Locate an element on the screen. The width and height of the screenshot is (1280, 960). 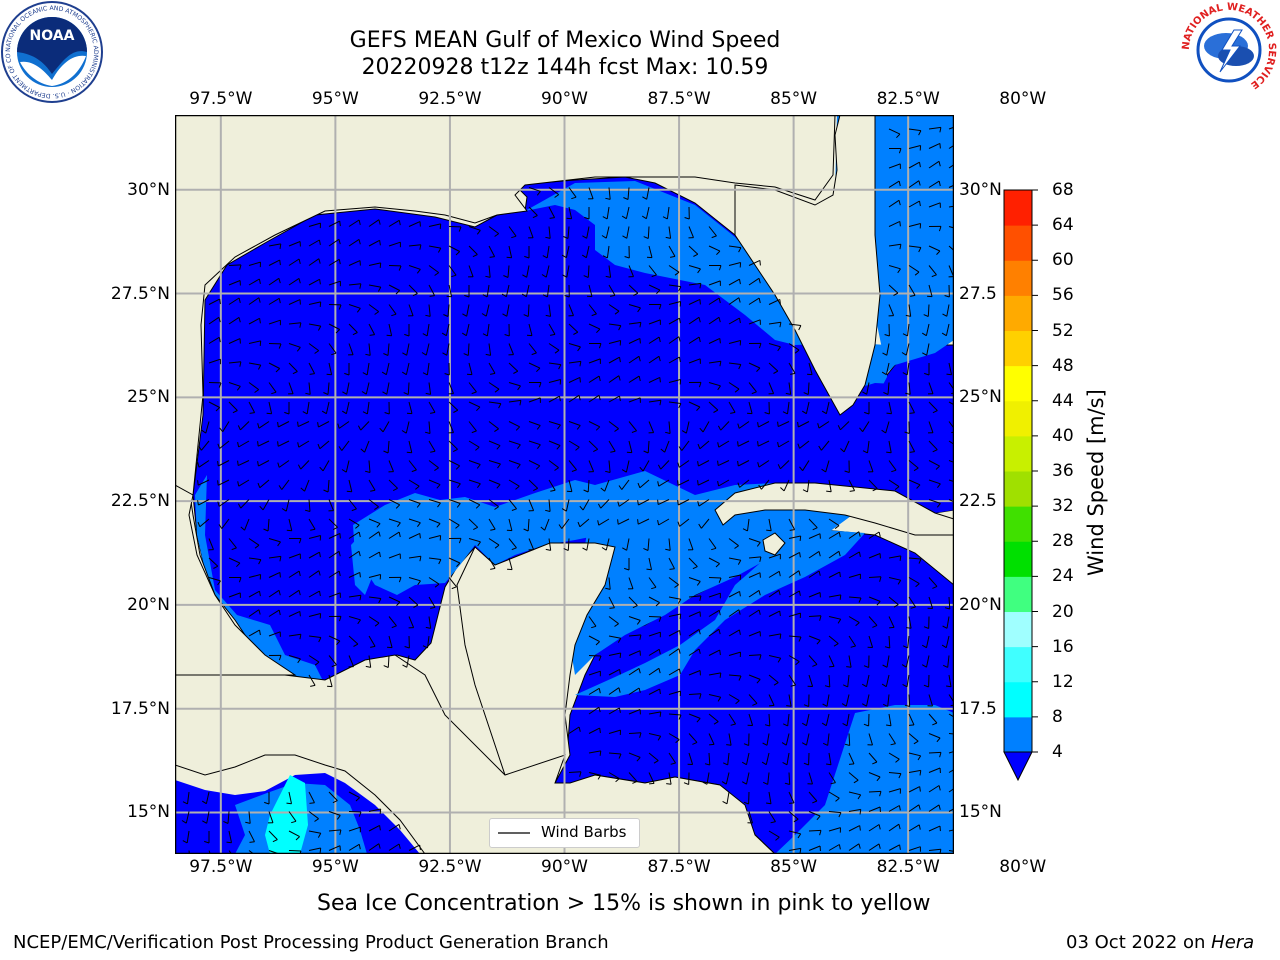
lon-tick-bottom: 92.5°W is located at coordinates (450, 867).